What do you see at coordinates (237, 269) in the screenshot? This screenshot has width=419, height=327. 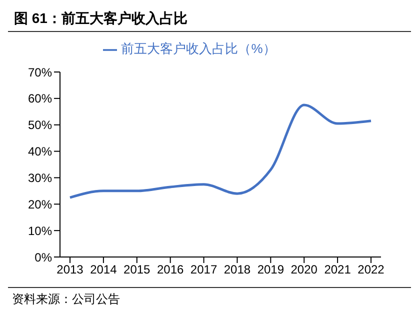 I see `x-tick-label: 2018` at bounding box center [237, 269].